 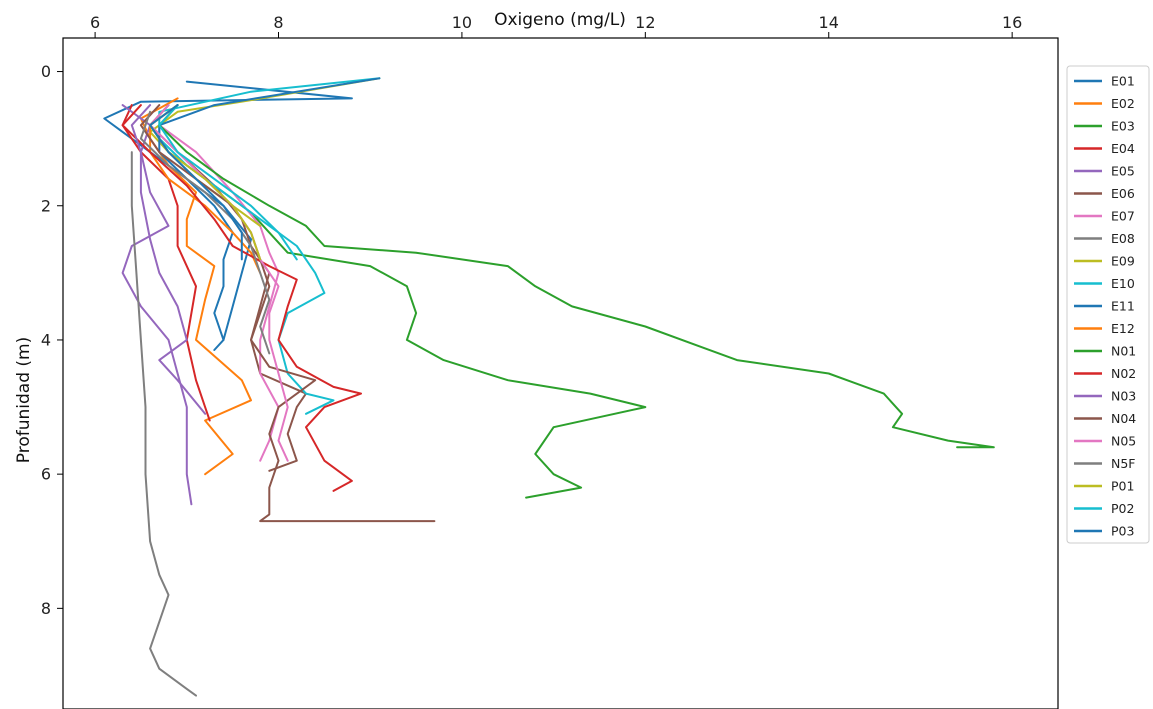 I want to click on legend-label-e03: E03, so click(x=1123, y=126).